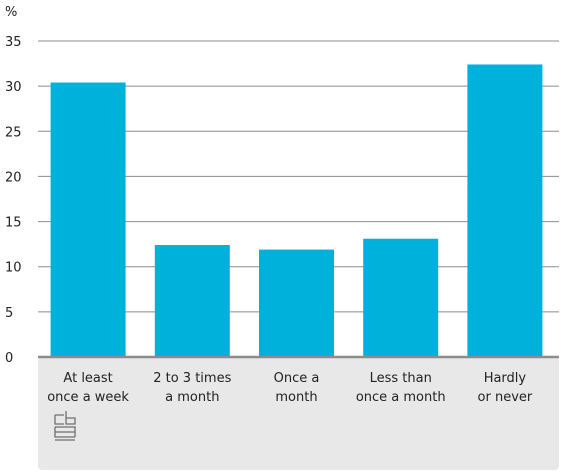 Image resolution: width=561 pixels, height=473 pixels. Describe the element at coordinates (13, 223) in the screenshot. I see `y-tick-label: 15` at that location.